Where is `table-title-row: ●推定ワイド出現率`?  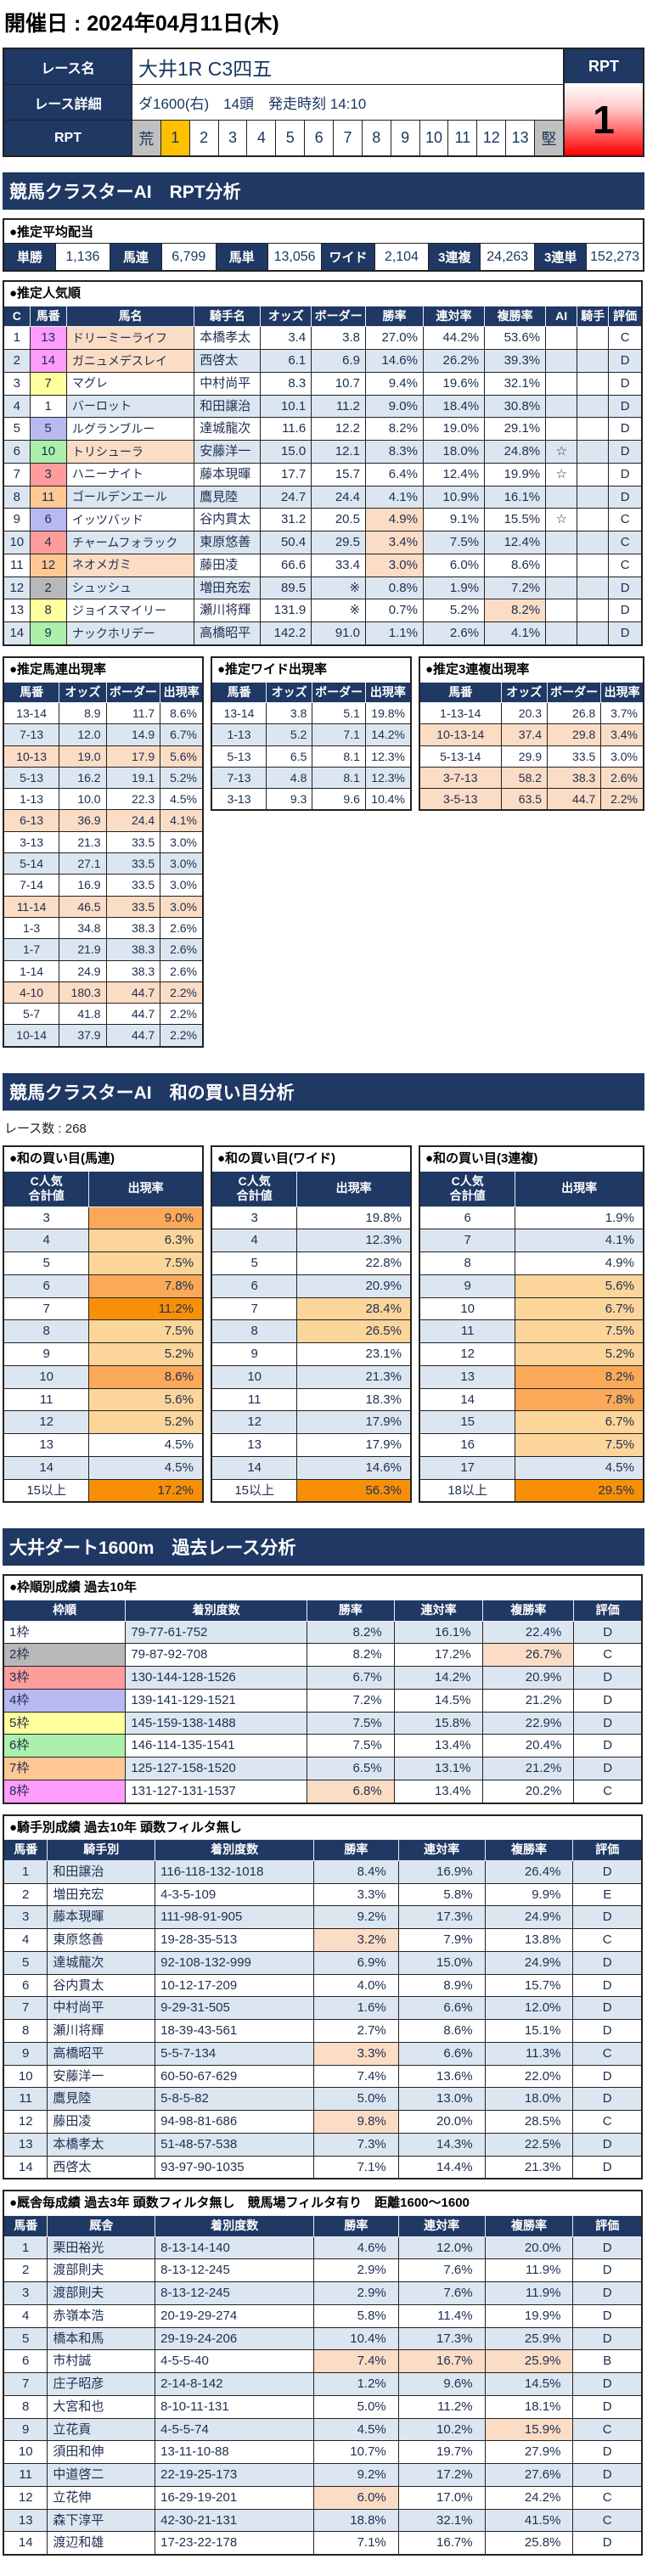 table-title-row: ●推定ワイド出現率 is located at coordinates (311, 669).